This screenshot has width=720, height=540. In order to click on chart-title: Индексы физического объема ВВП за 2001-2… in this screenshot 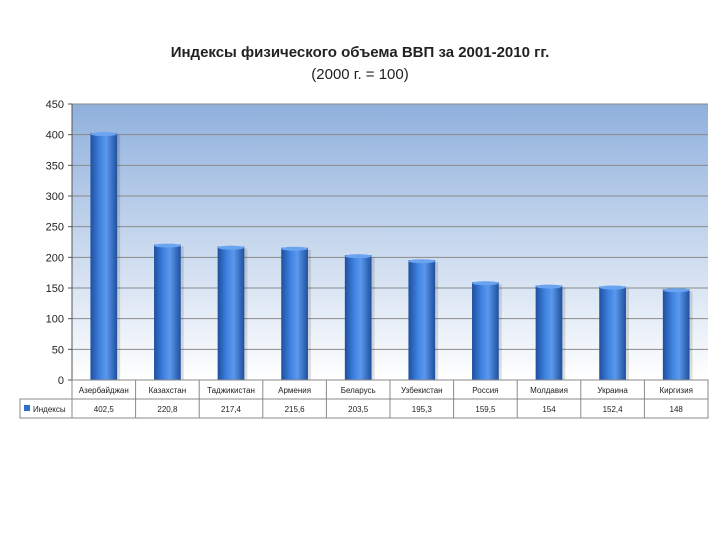, I will do `click(360, 52)`.